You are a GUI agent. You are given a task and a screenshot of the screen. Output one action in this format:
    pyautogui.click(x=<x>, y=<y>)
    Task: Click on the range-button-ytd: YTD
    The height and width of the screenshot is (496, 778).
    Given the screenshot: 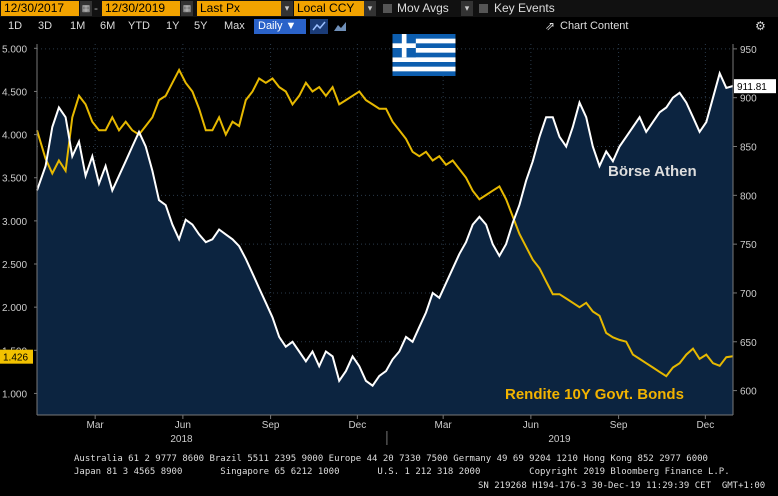 What is the action you would take?
    pyautogui.click(x=139, y=26)
    